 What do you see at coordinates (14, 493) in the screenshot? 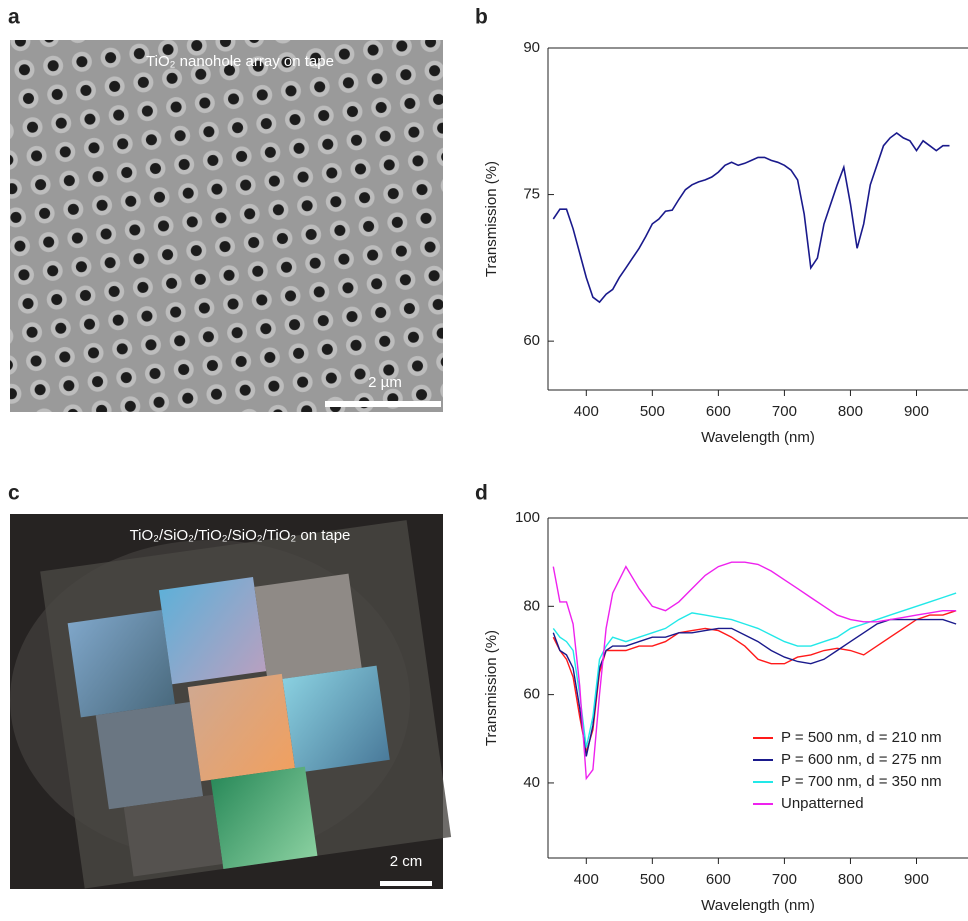
I see `panel-label: c` at bounding box center [14, 493].